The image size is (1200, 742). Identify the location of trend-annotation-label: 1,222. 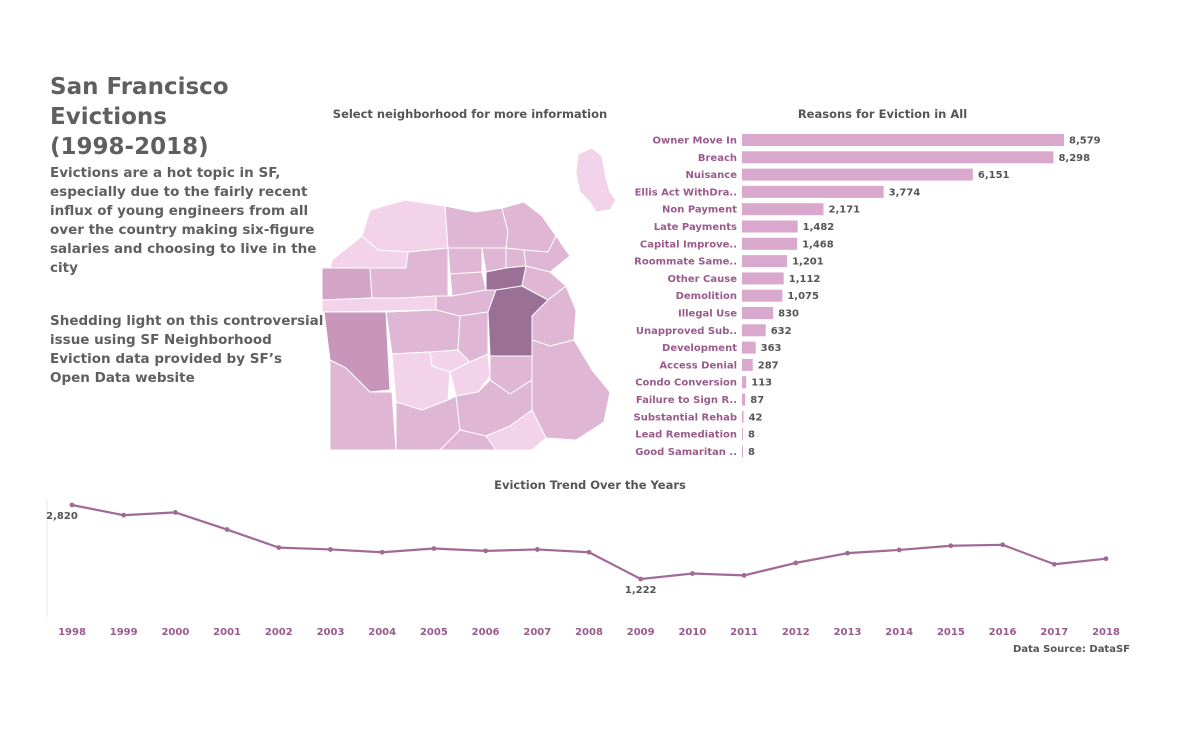
(641, 590).